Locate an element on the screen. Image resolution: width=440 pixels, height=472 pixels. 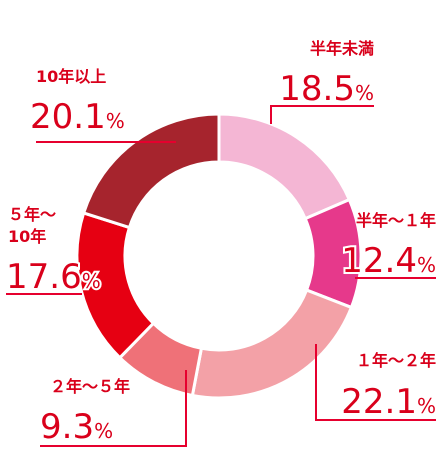
slice-value-5: 17.6% is located at coordinates (53, 277).